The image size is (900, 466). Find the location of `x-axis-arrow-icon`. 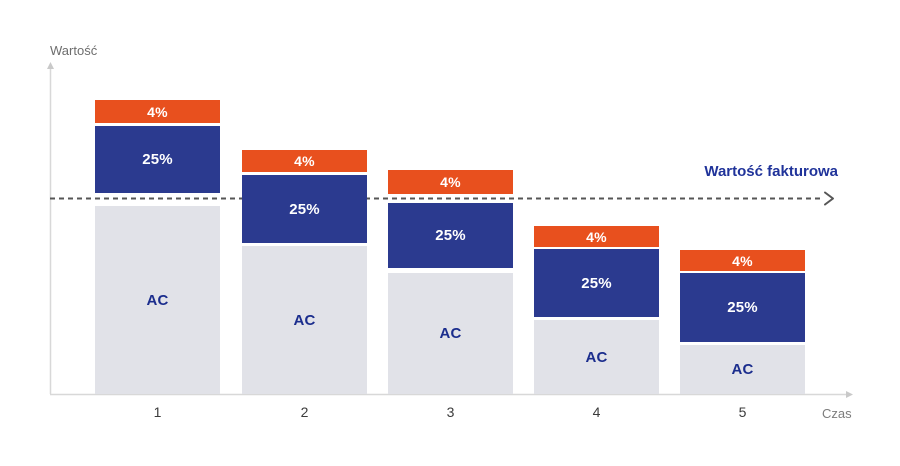

x-axis-arrow-icon is located at coordinates (849, 394).